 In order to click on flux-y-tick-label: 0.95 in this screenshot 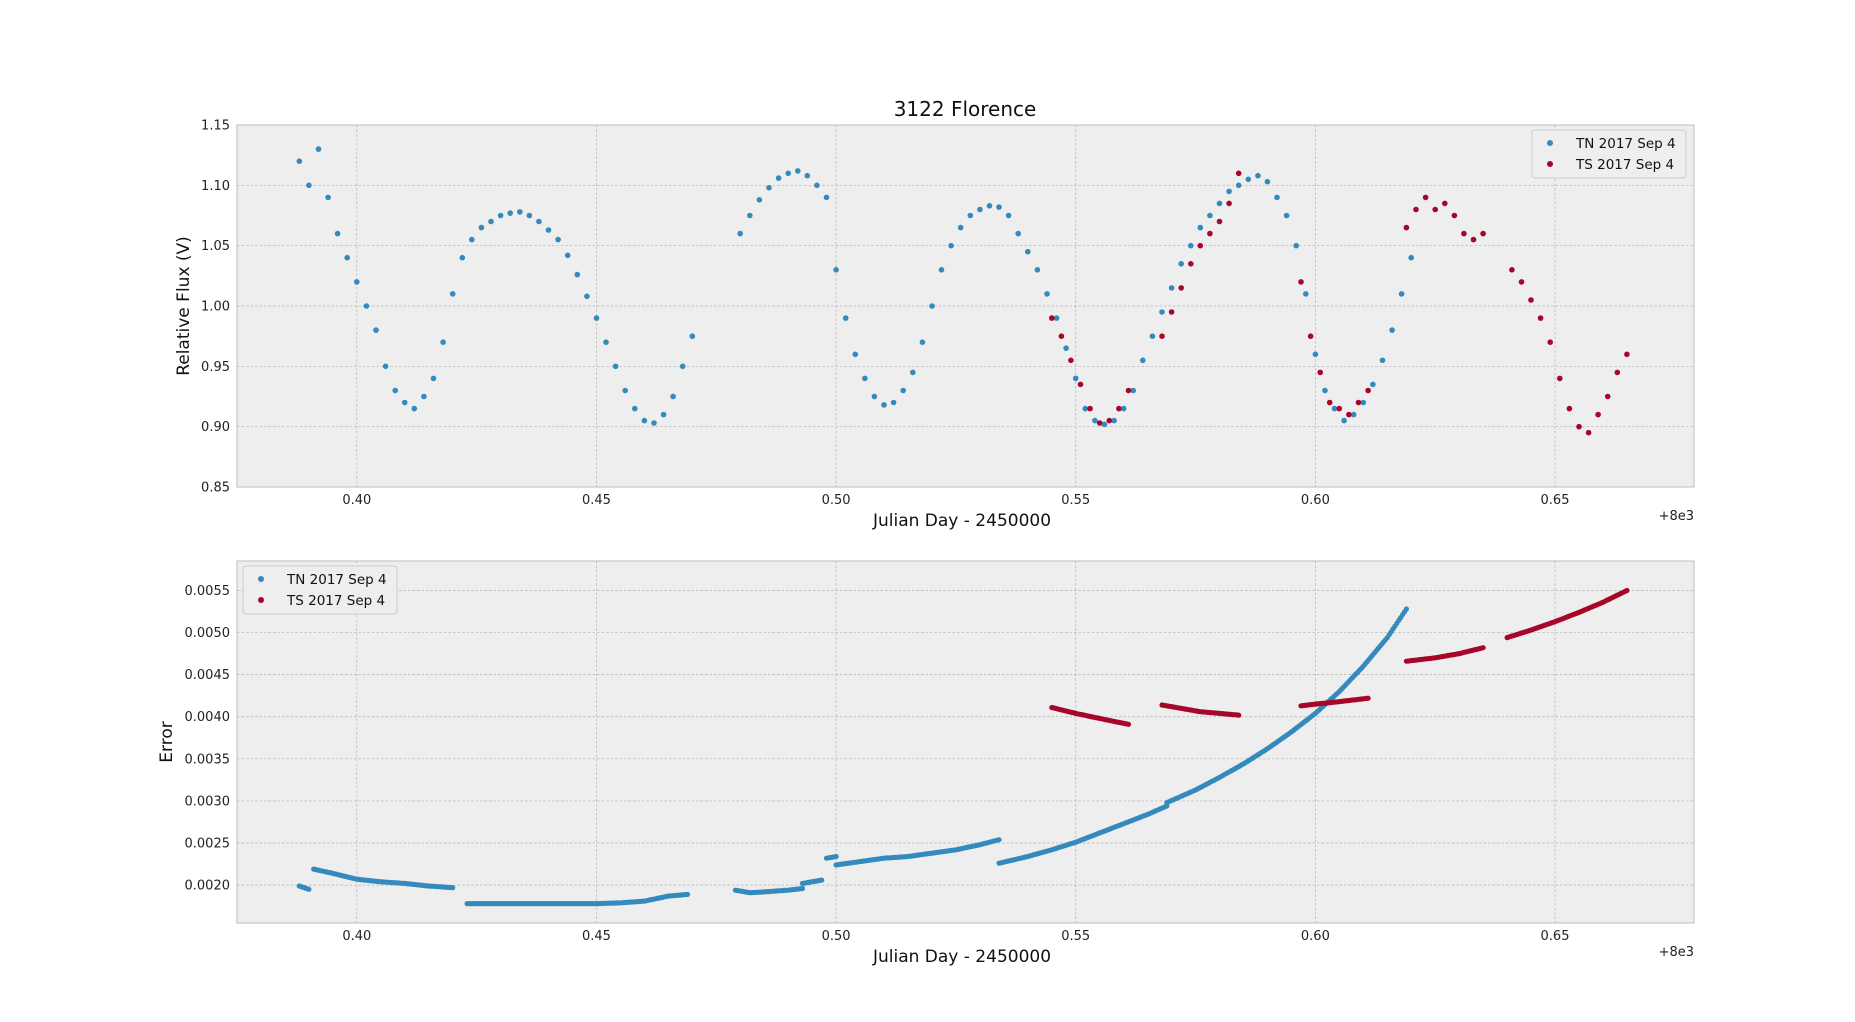, I will do `click(215, 367)`.